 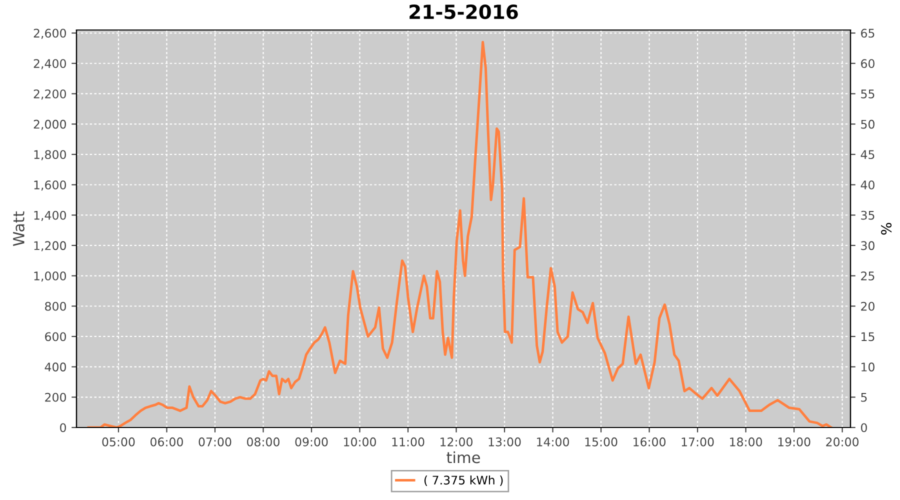 I want to click on y-tick-label: 2,200, so click(x=50, y=94).